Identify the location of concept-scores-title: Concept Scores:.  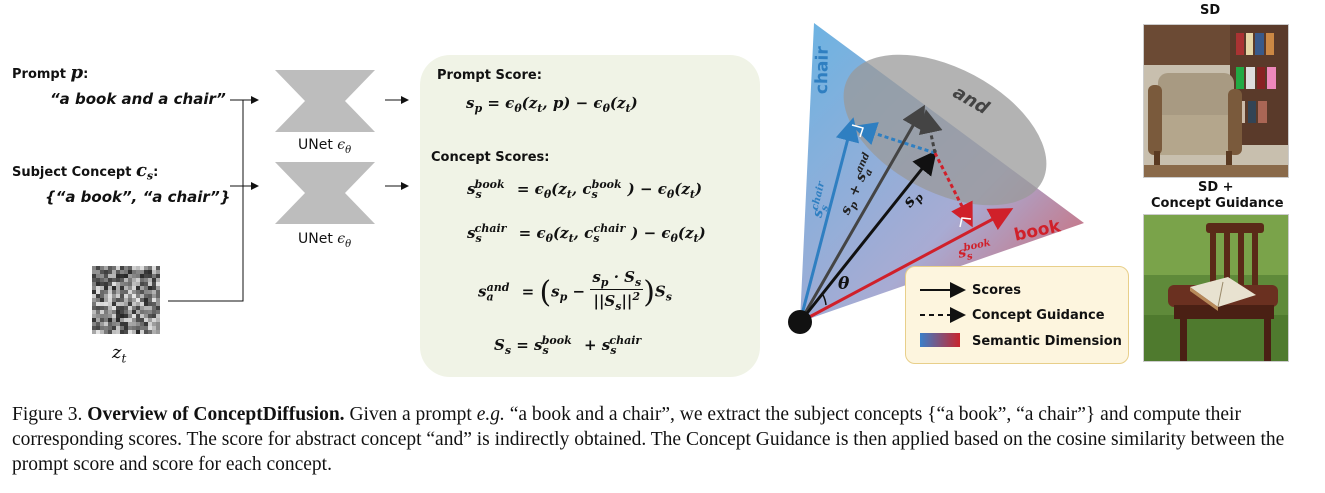
(490, 157).